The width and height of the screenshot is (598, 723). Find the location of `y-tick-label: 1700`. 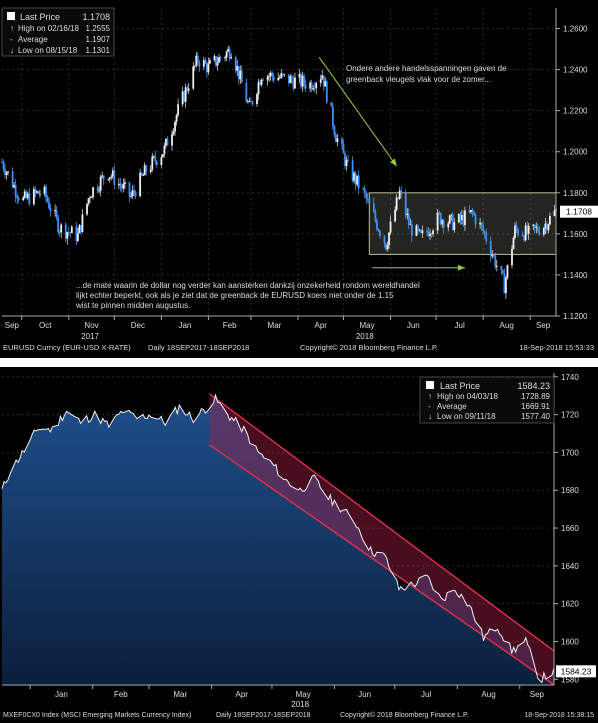

y-tick-label: 1700 is located at coordinates (570, 452).